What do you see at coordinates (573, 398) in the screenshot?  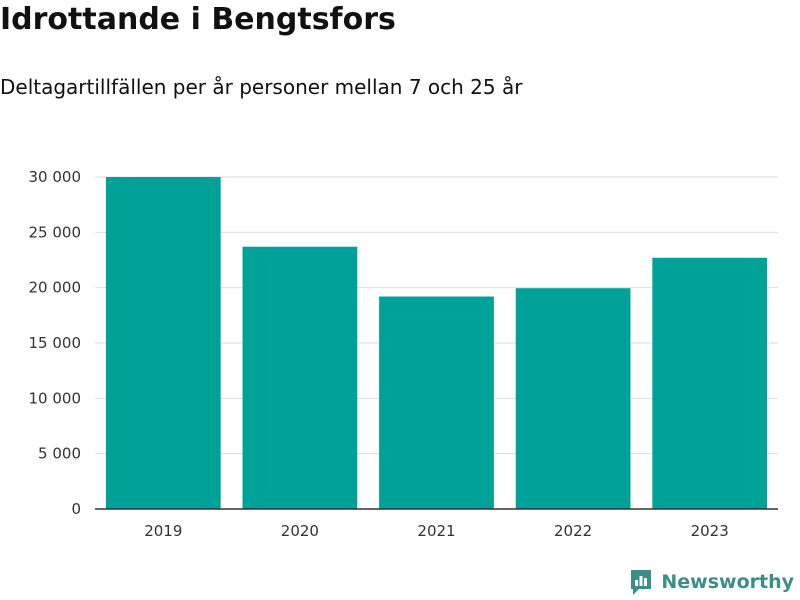 I see `bar-2022` at bounding box center [573, 398].